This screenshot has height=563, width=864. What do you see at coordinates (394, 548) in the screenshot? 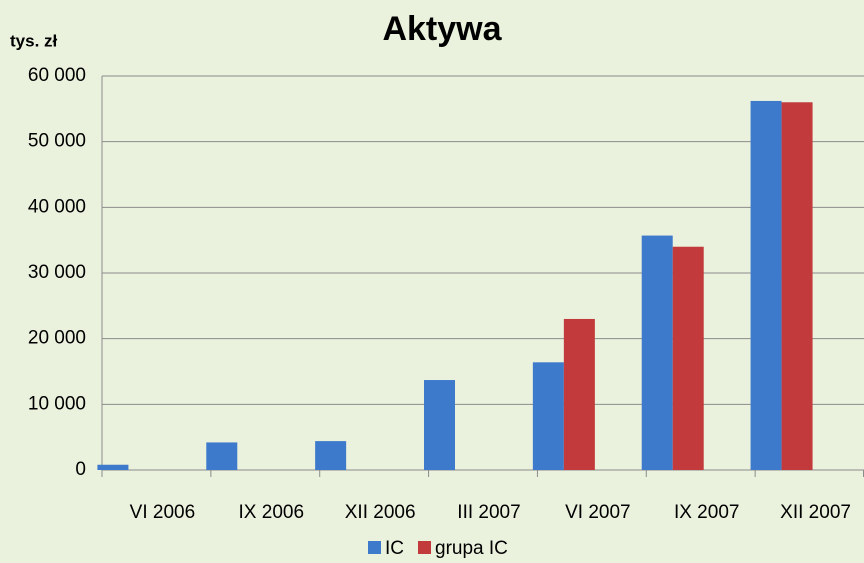
I see `legend-label: IC` at bounding box center [394, 548].